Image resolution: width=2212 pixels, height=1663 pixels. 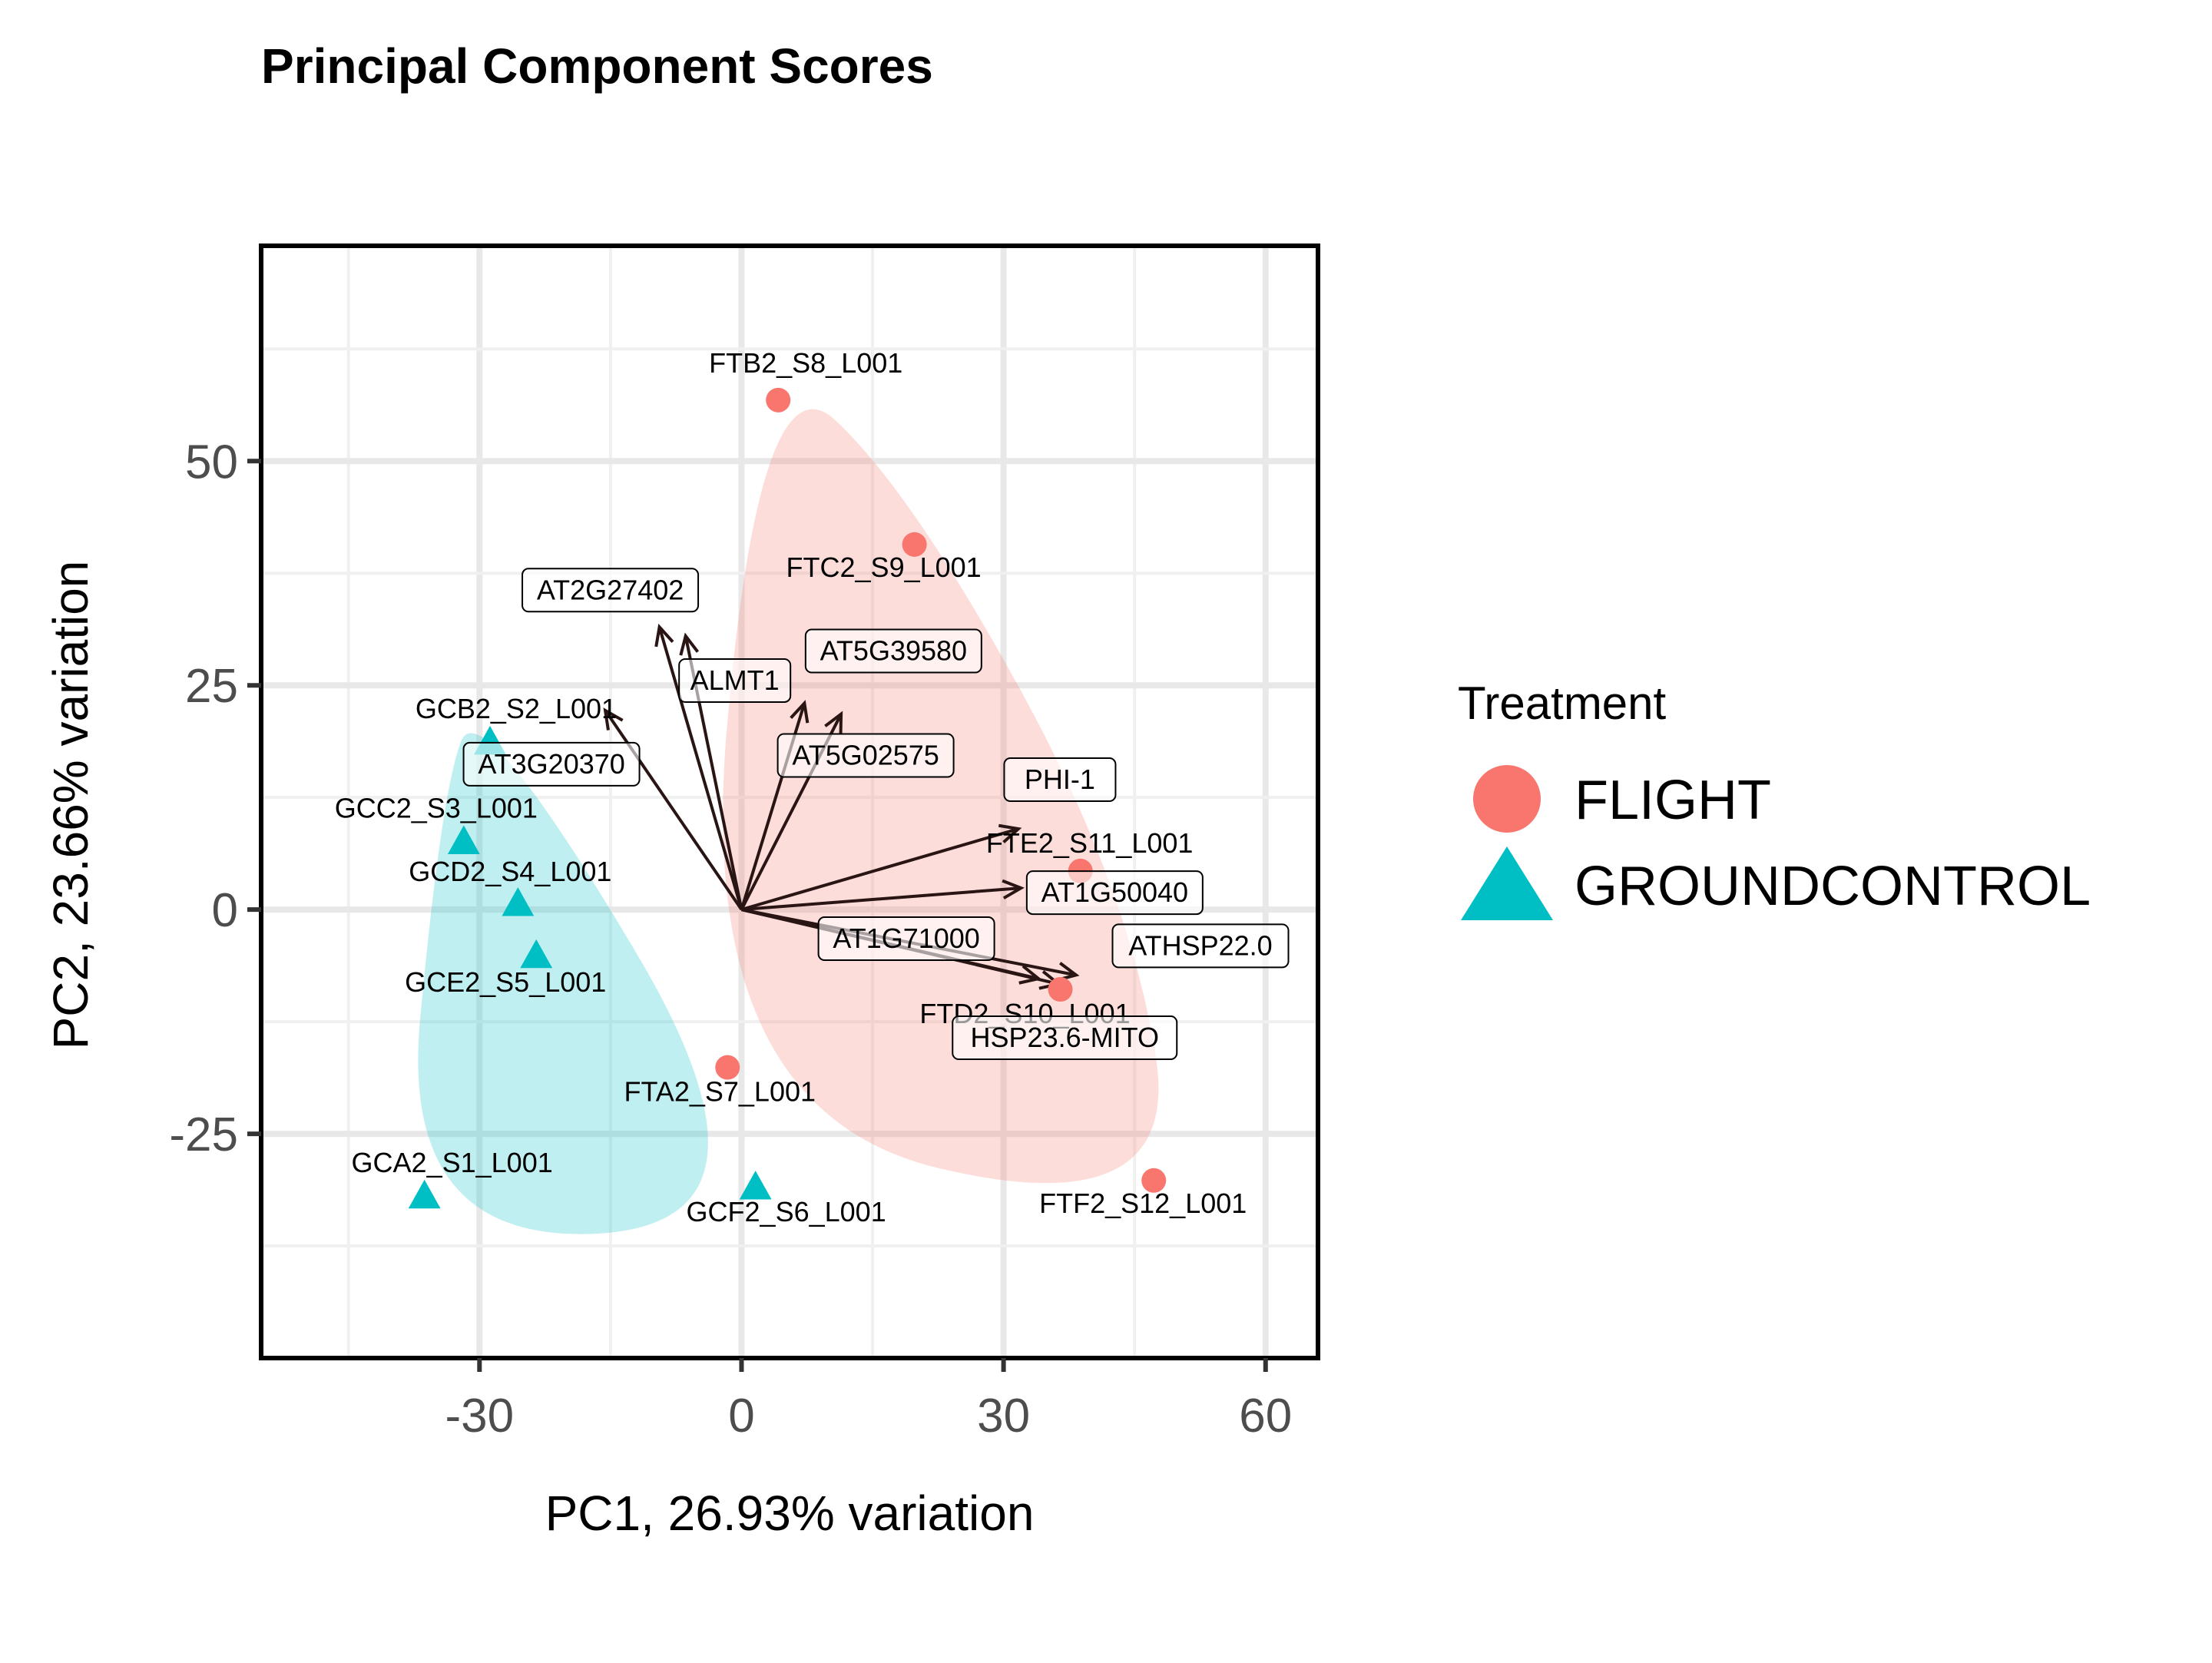 What do you see at coordinates (1003, 1417) in the screenshot?
I see `x-tick-label: 30` at bounding box center [1003, 1417].